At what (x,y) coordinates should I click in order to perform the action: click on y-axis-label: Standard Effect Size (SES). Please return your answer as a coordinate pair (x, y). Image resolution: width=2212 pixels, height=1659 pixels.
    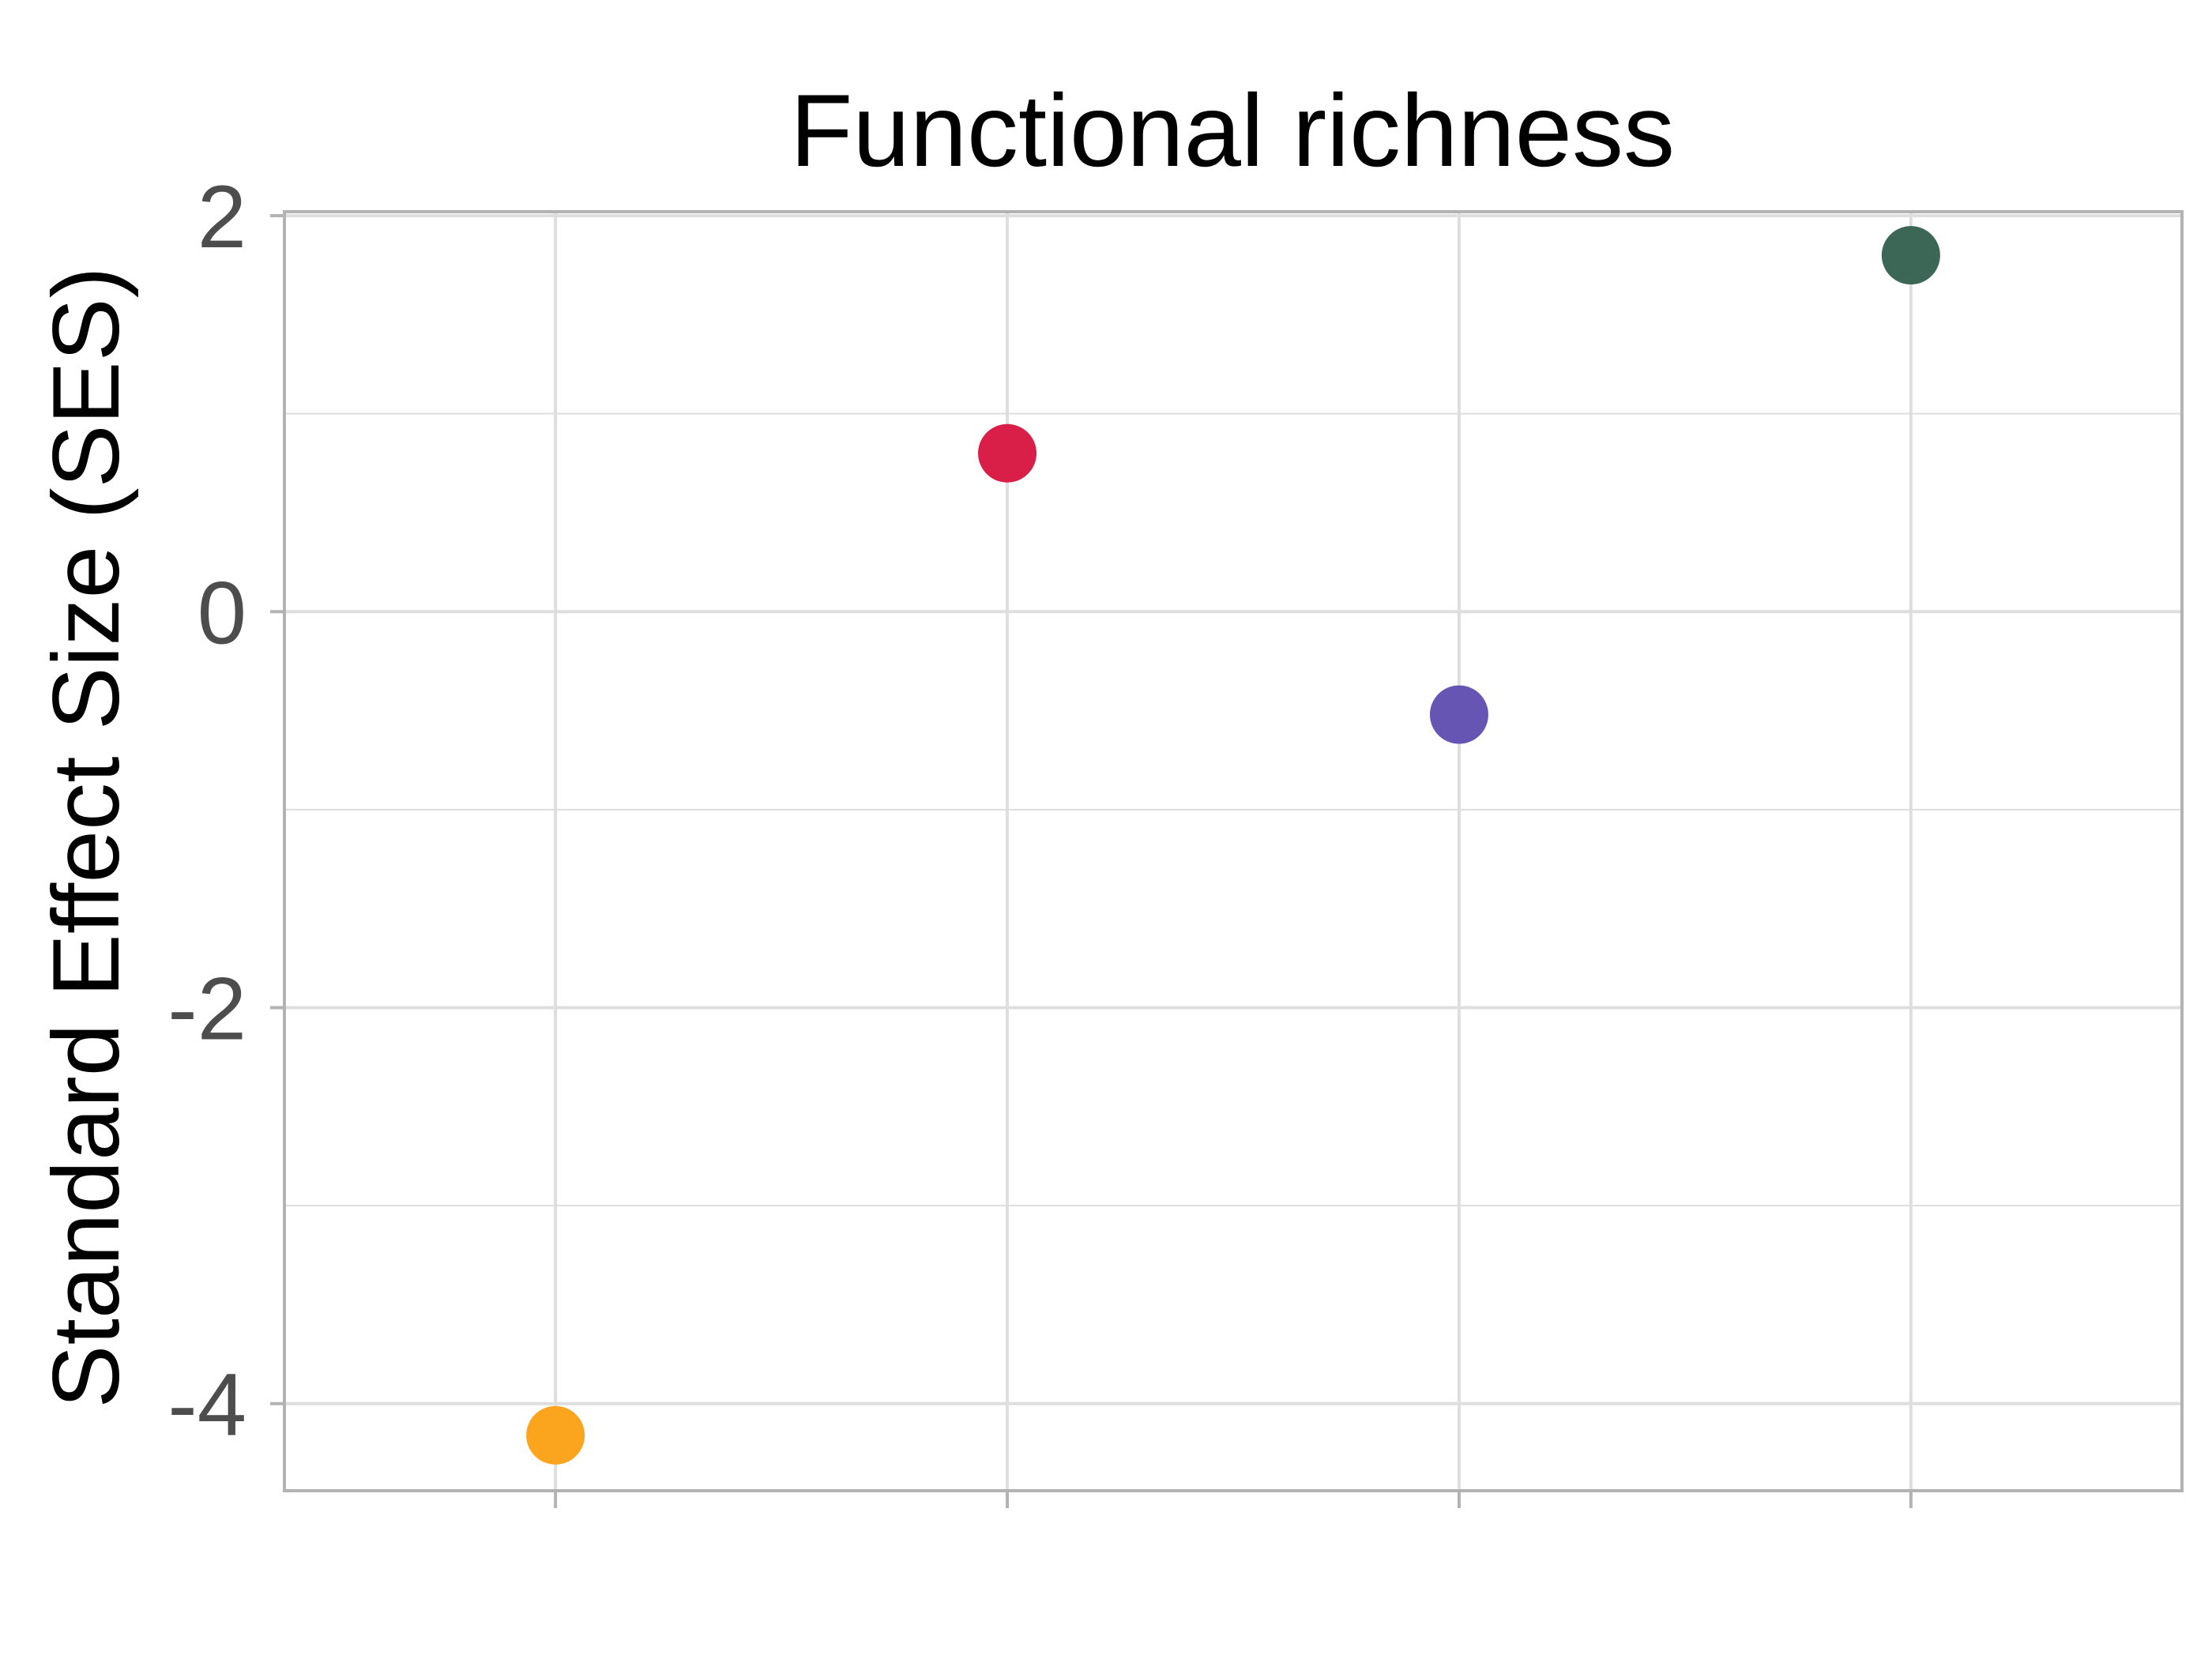
    Looking at the image, I should click on (86, 837).